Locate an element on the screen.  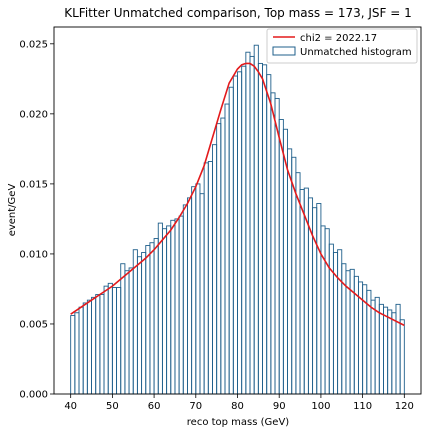
y-tick-label: 0.010 is located at coordinates (33, 254).